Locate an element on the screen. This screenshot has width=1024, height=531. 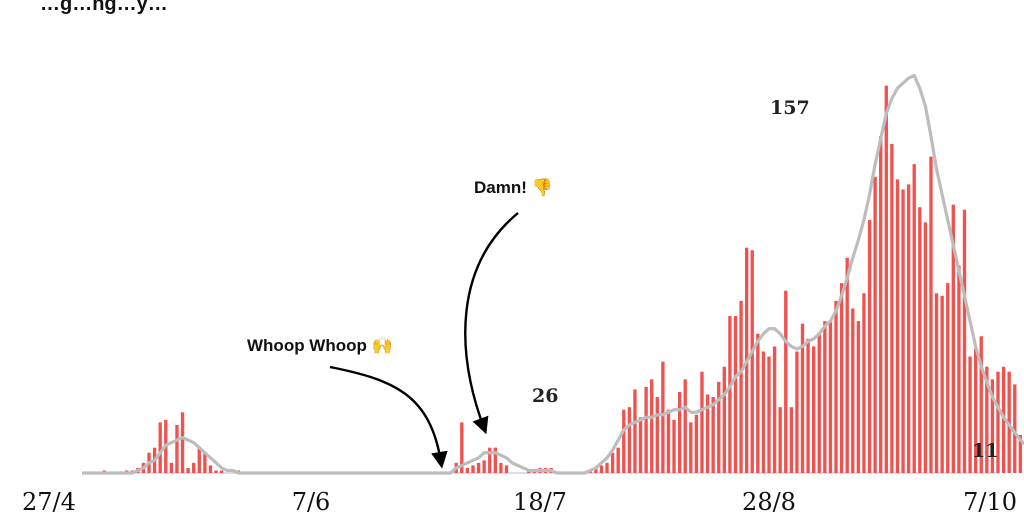
annotation-whoop: Whoop Whoop 🙌 is located at coordinates (320, 345).